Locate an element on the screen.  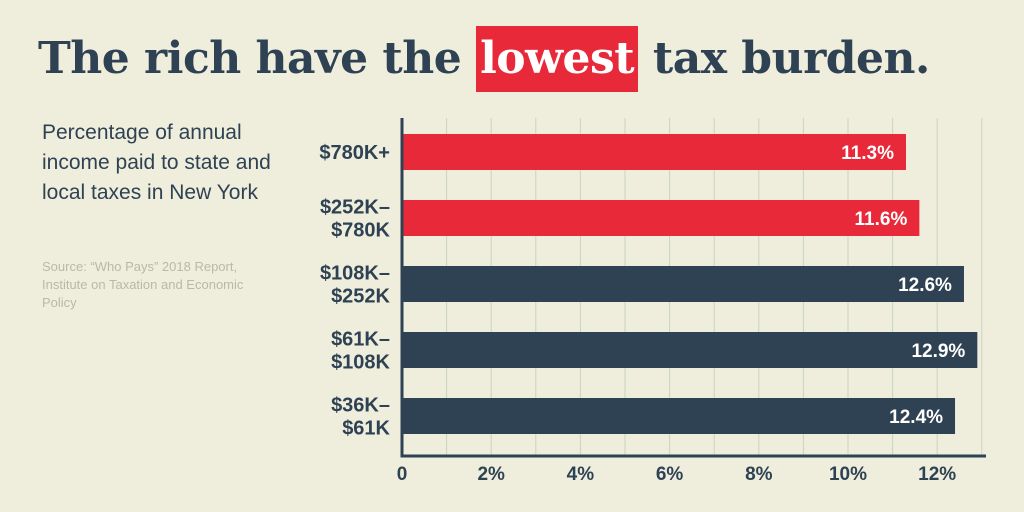
category-label-line: $252K– is located at coordinates (355, 208).